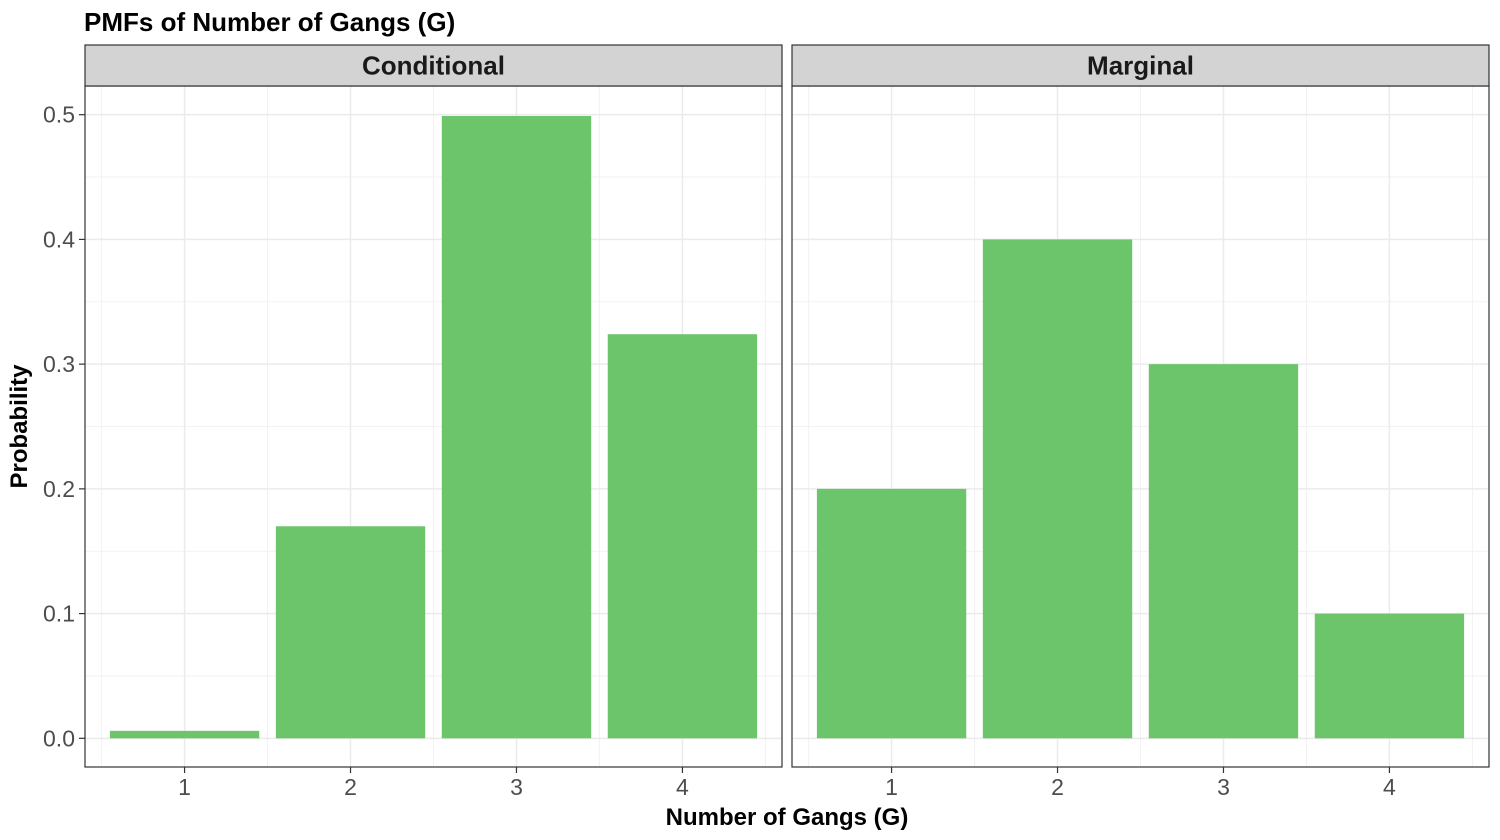 The image size is (1500, 840). Describe the element at coordinates (59, 239) in the screenshot. I see `y-tick-label: 0.4` at that location.